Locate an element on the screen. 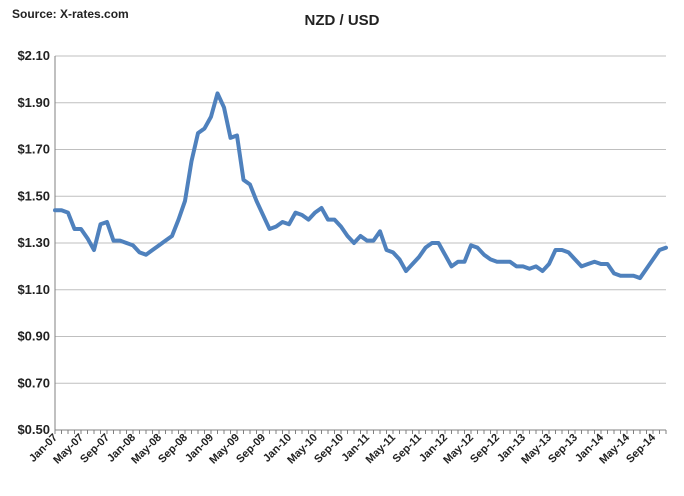 This screenshot has width=684, height=496. y-tick-label: $1.50 is located at coordinates (33, 195).